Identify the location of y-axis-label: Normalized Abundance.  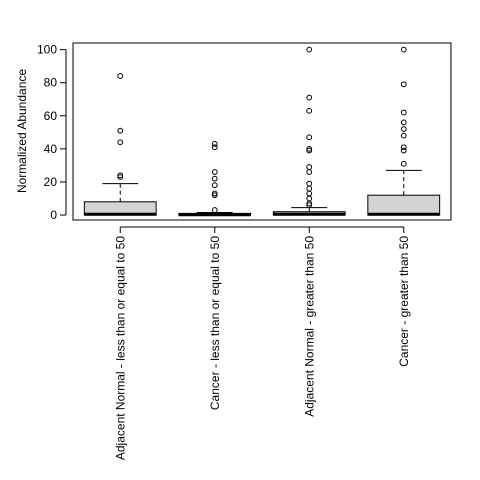
(22, 131).